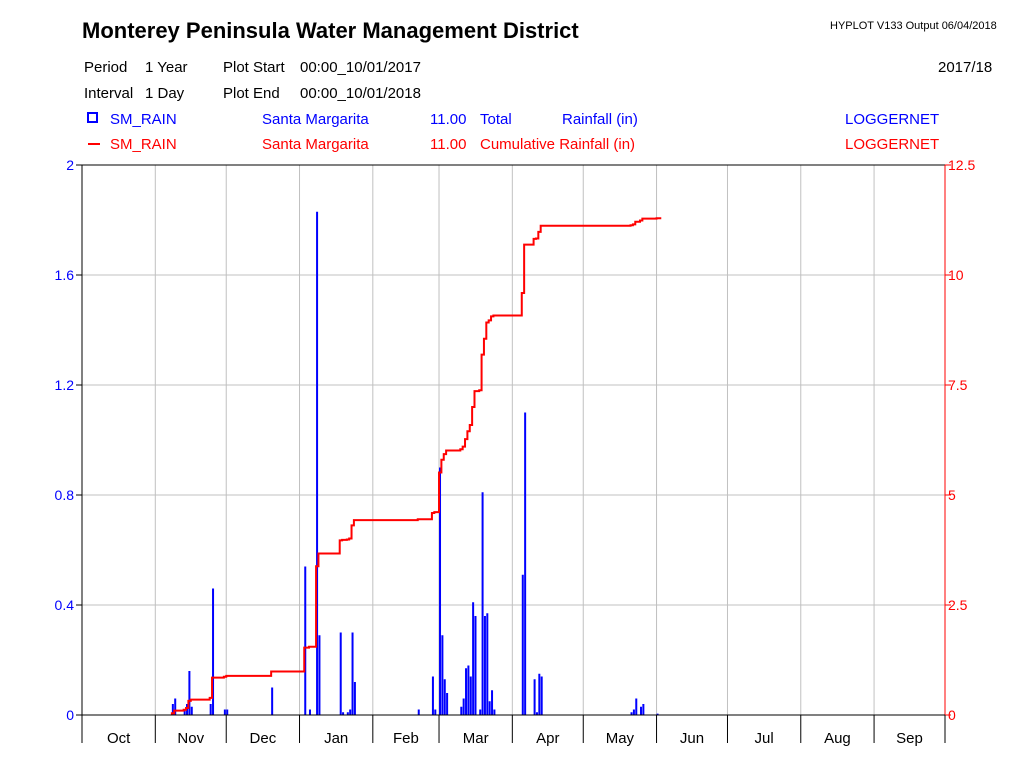 The image size is (1024, 768). I want to click on interval-label: Interval, so click(109, 93).